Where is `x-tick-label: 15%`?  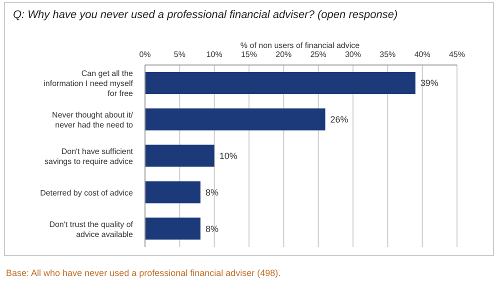 x-tick-label: 15% is located at coordinates (249, 54).